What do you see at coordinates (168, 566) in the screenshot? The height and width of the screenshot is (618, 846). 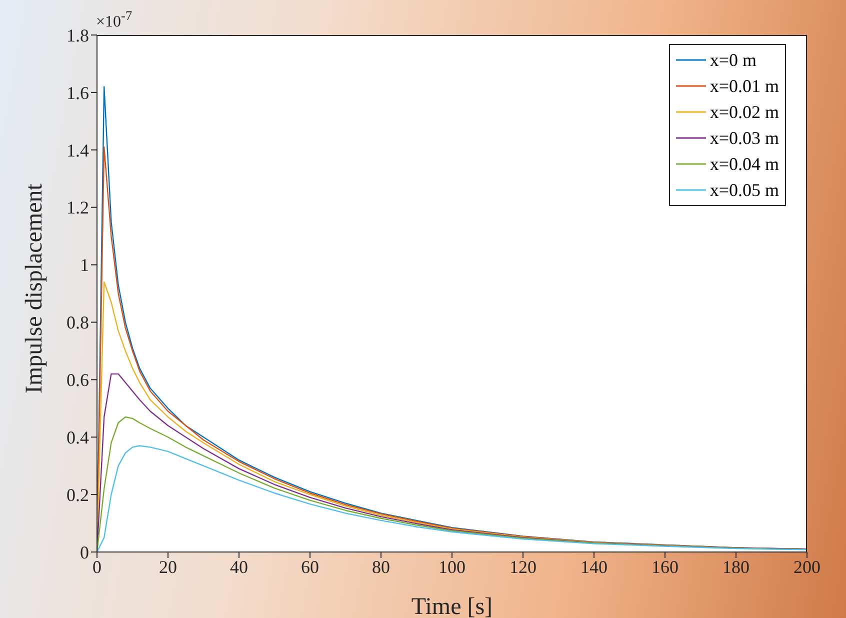 I see `x-tick-label: 20` at bounding box center [168, 566].